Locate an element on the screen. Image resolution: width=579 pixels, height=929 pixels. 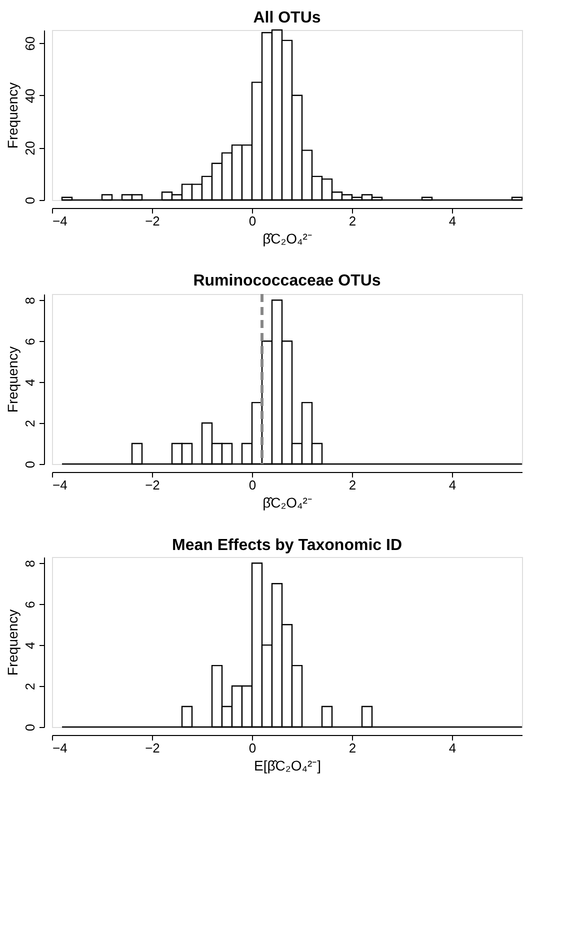
y-tick-label: 60 is located at coordinates (30, 43).